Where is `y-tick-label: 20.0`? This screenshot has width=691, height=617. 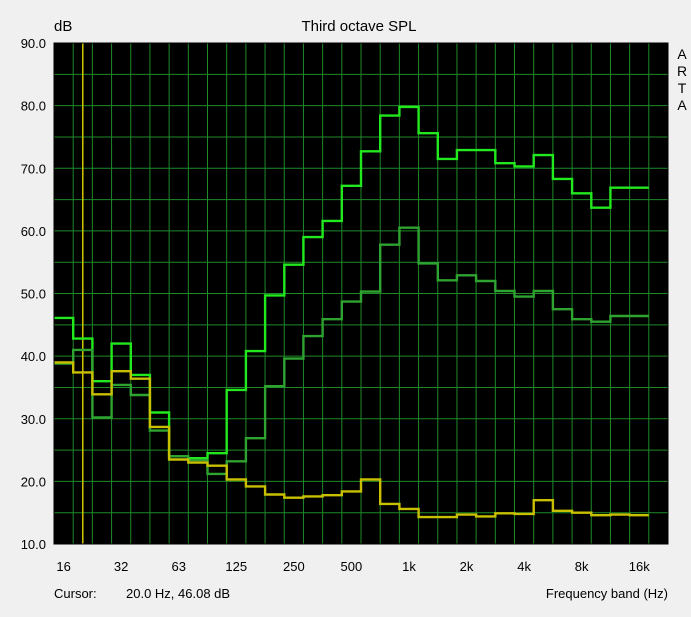 y-tick-label: 20.0 is located at coordinates (33, 481).